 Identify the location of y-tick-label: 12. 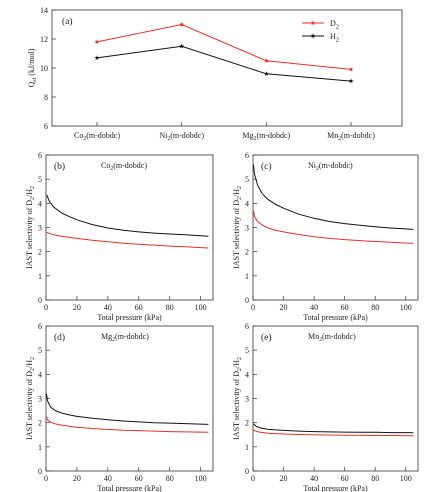
(44, 39).